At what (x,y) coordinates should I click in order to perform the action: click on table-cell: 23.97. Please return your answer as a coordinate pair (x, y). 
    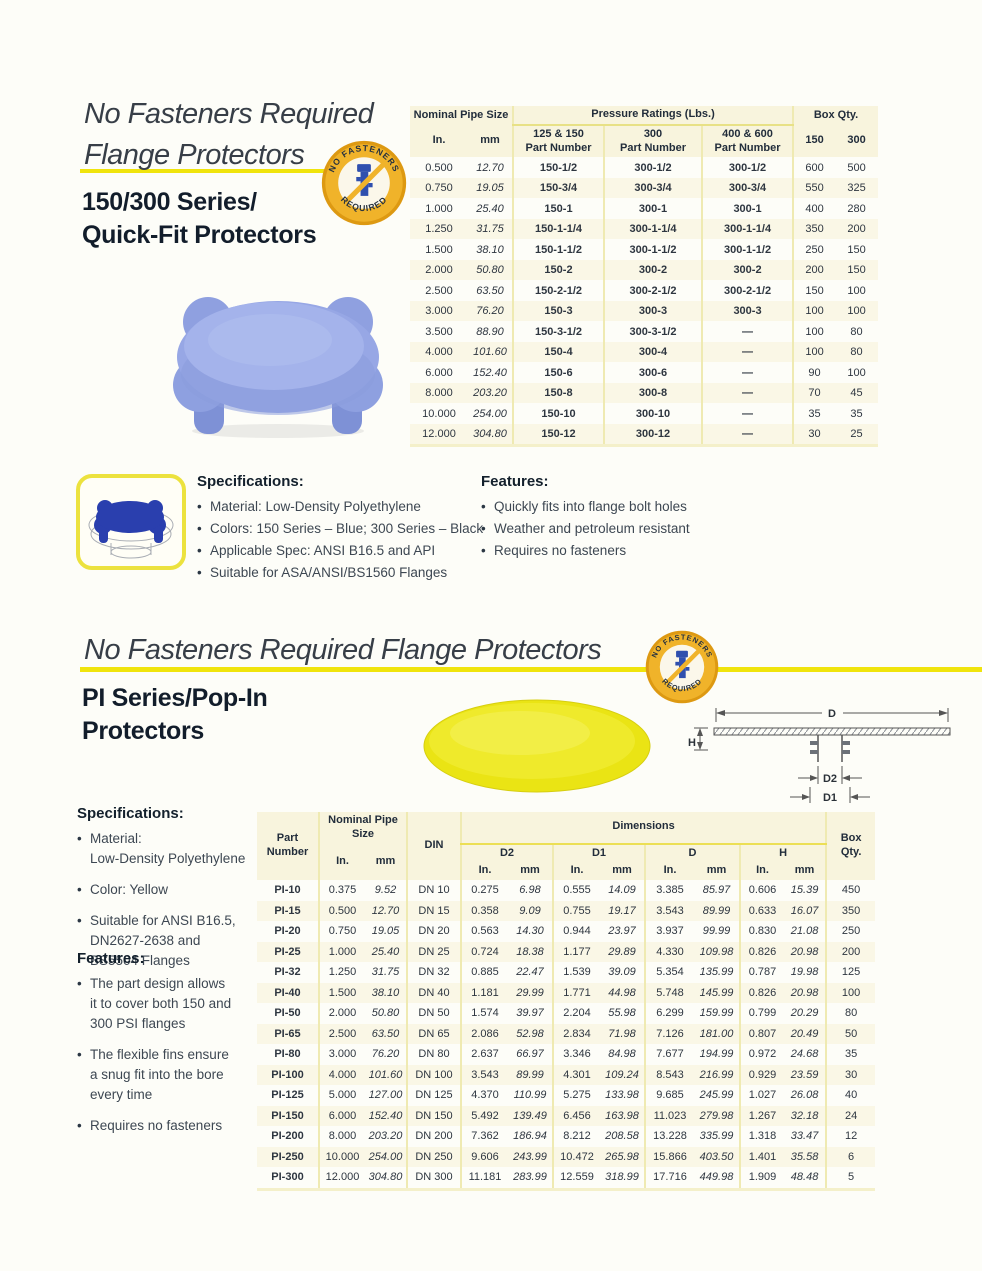
    Looking at the image, I should click on (622, 931).